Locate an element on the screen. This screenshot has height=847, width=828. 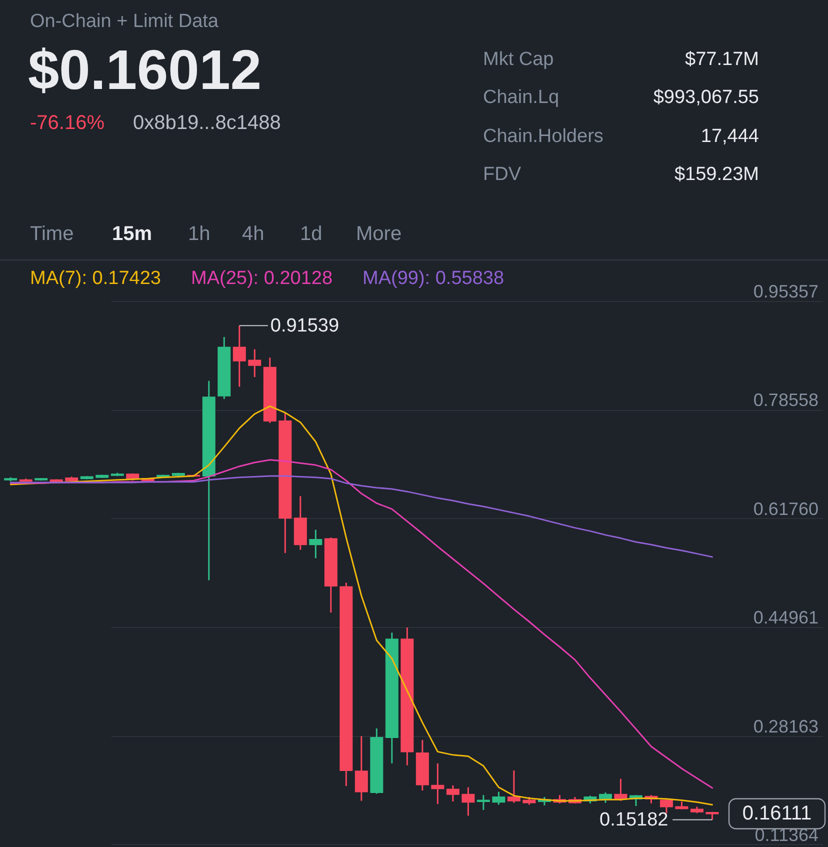
y-tick-label: 0.61760 is located at coordinates (785, 508).